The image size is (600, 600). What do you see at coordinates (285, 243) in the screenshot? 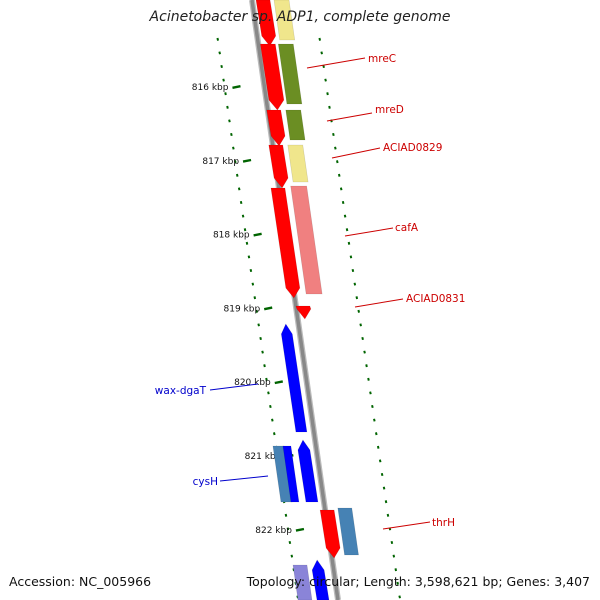
I see `gene-block-cafA` at bounding box center [285, 243].